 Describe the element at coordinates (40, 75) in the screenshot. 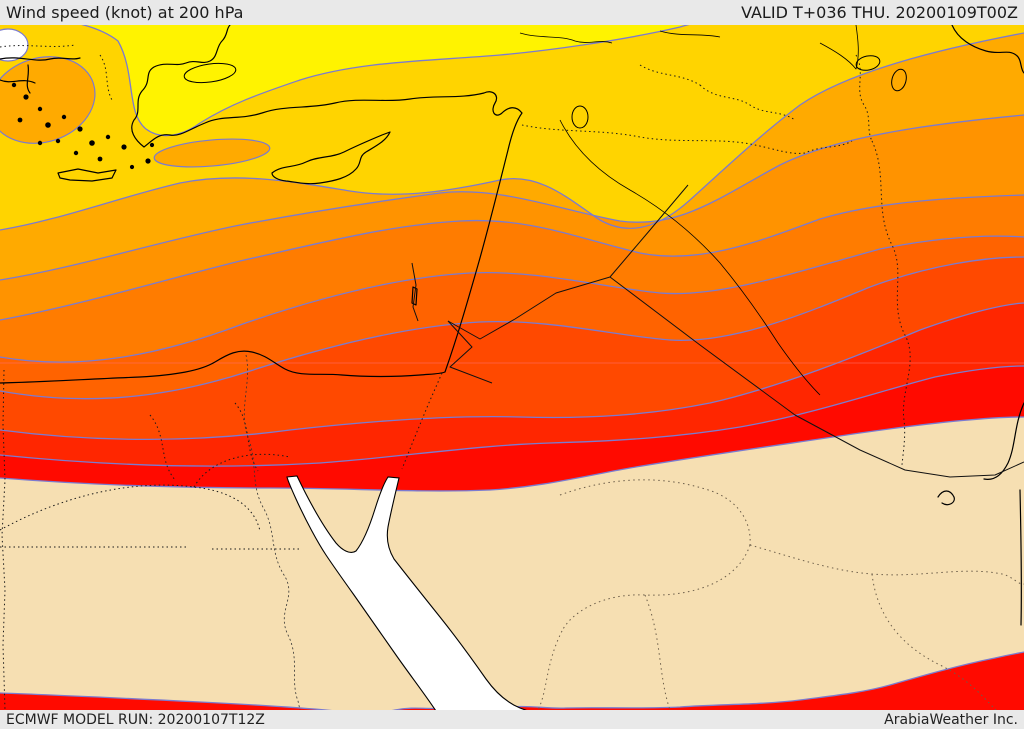

I see `greece-coastline` at that location.